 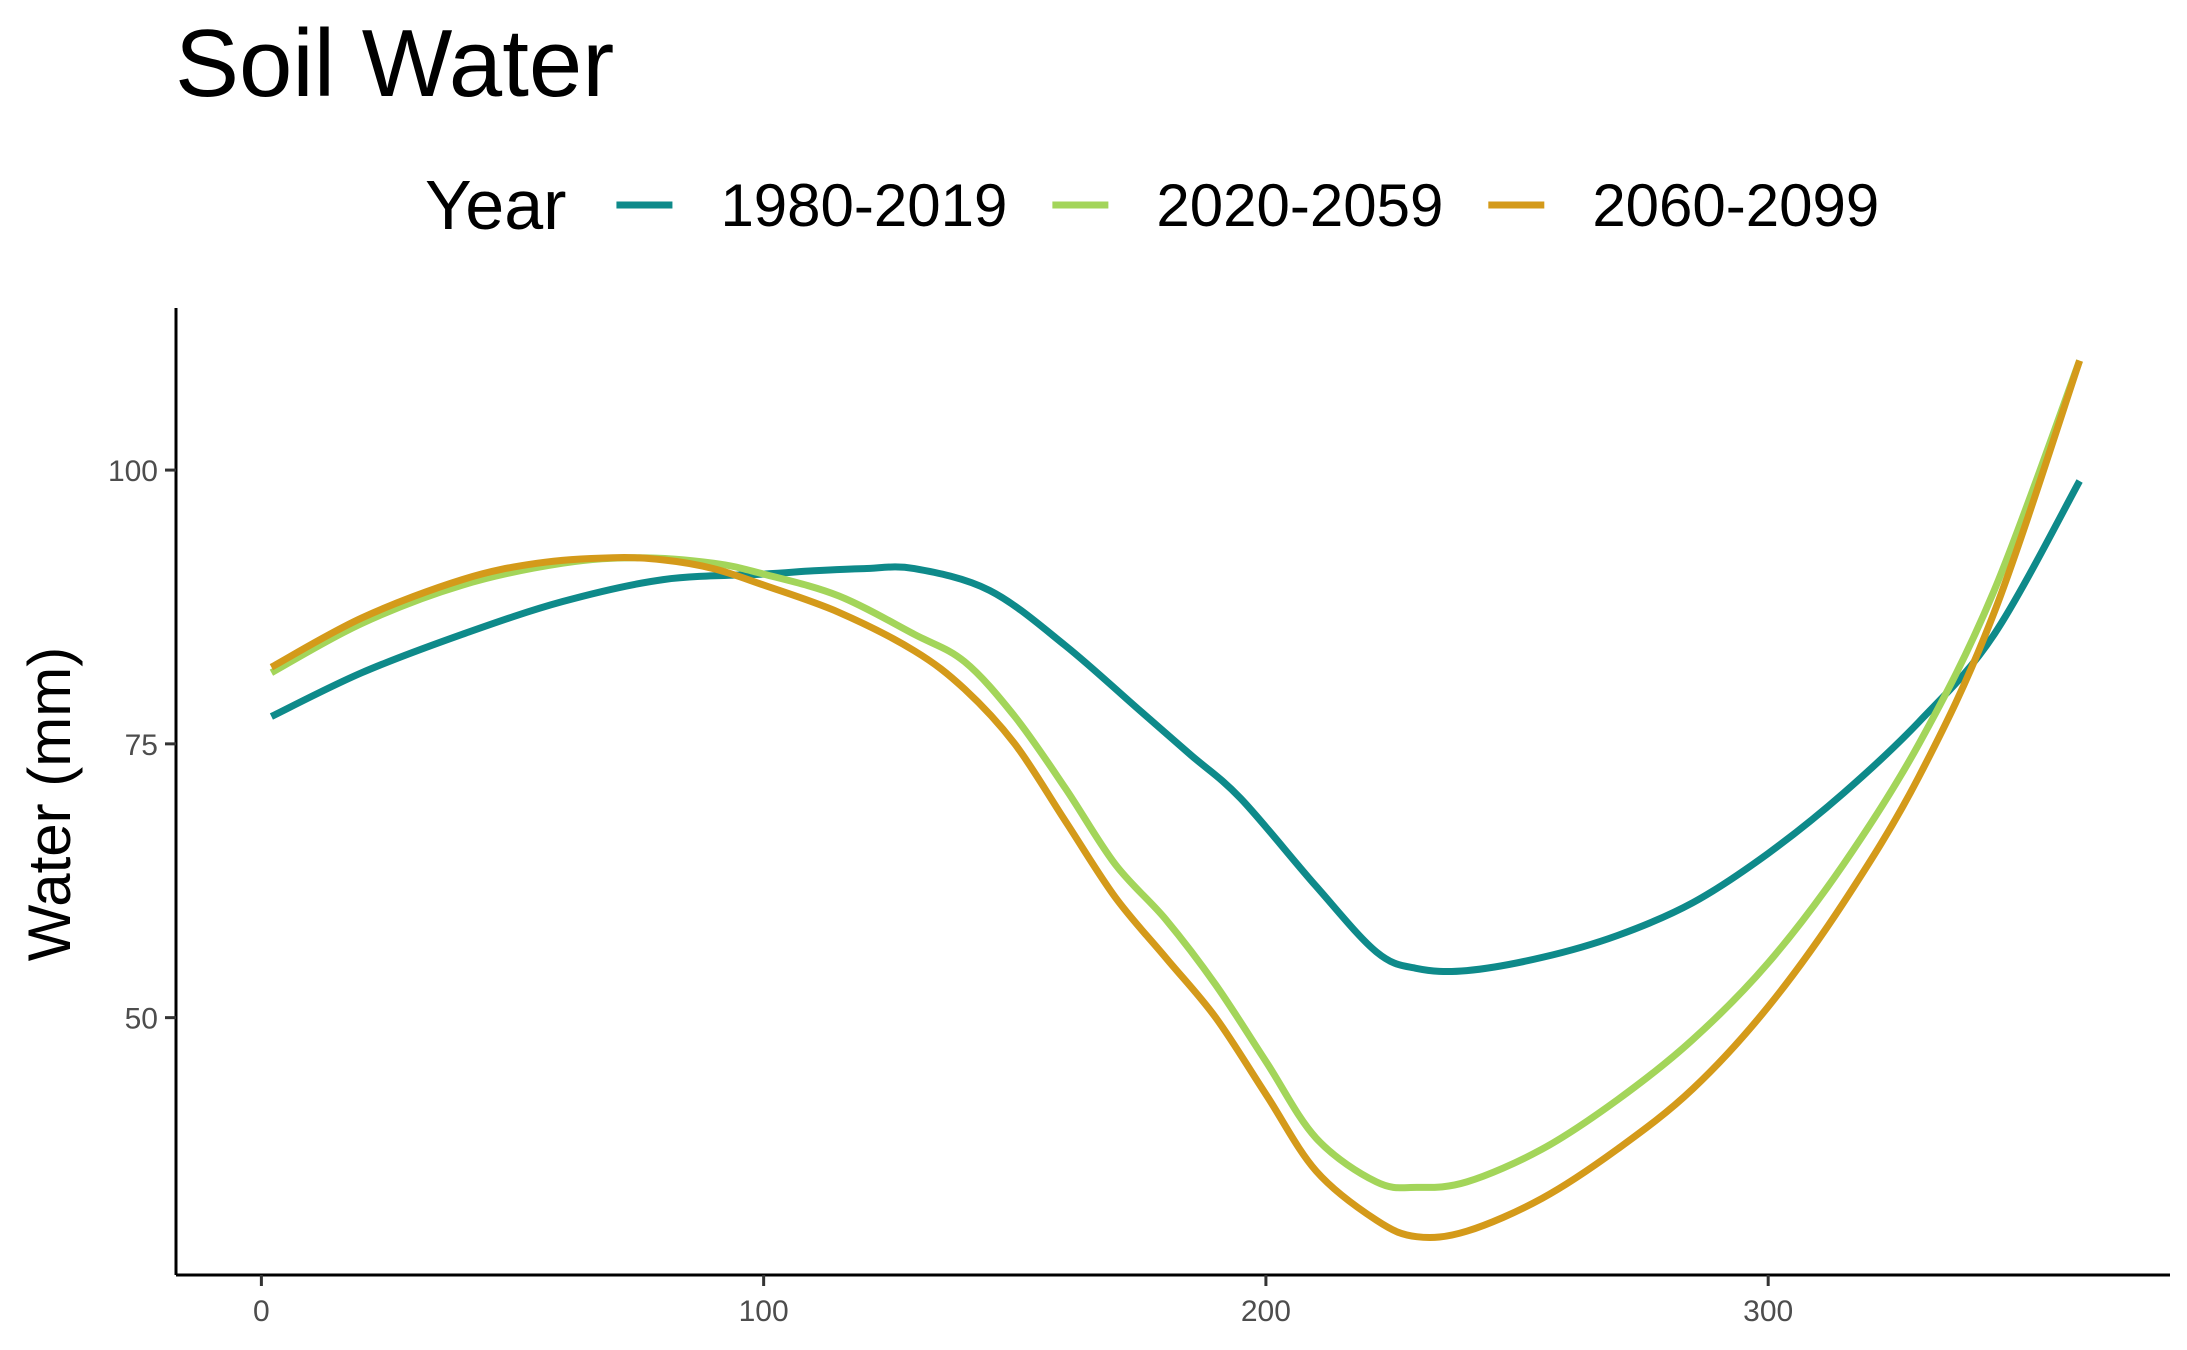 I want to click on x-tick-label-0: 0, so click(x=261, y=1311).